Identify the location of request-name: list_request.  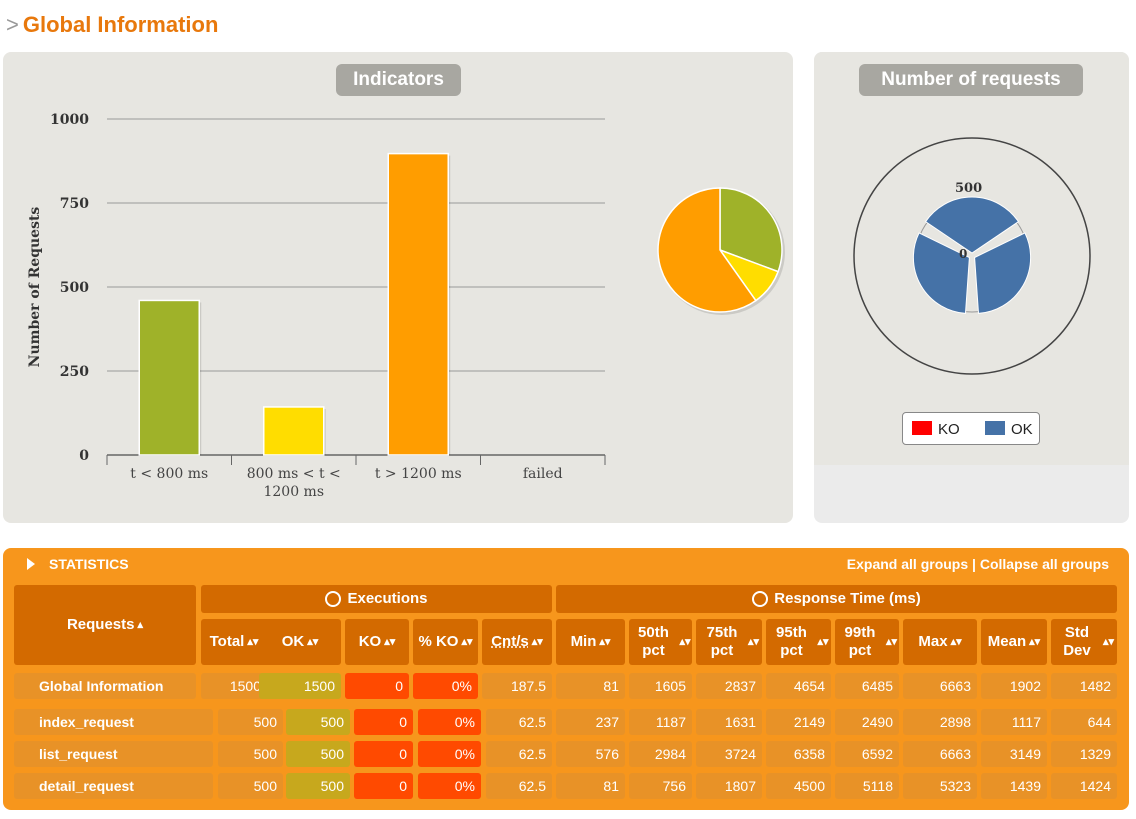
(78, 754).